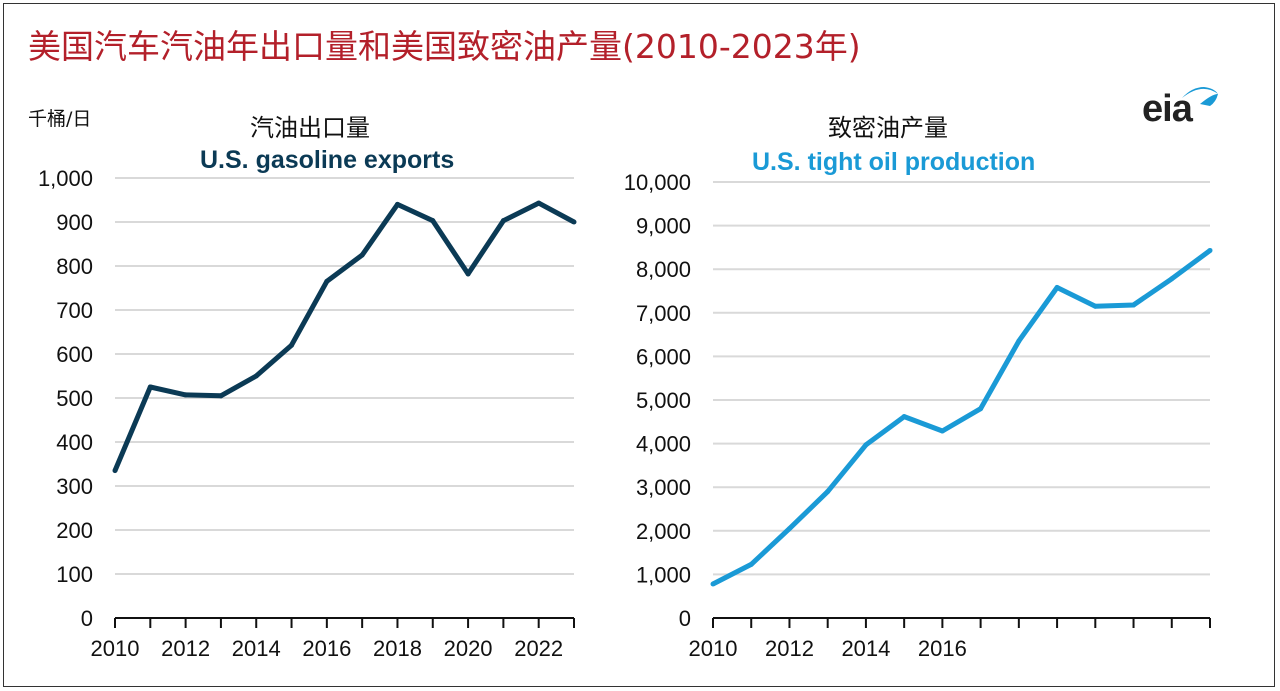  I want to click on y-tick-label: 9,000, so click(663, 226).